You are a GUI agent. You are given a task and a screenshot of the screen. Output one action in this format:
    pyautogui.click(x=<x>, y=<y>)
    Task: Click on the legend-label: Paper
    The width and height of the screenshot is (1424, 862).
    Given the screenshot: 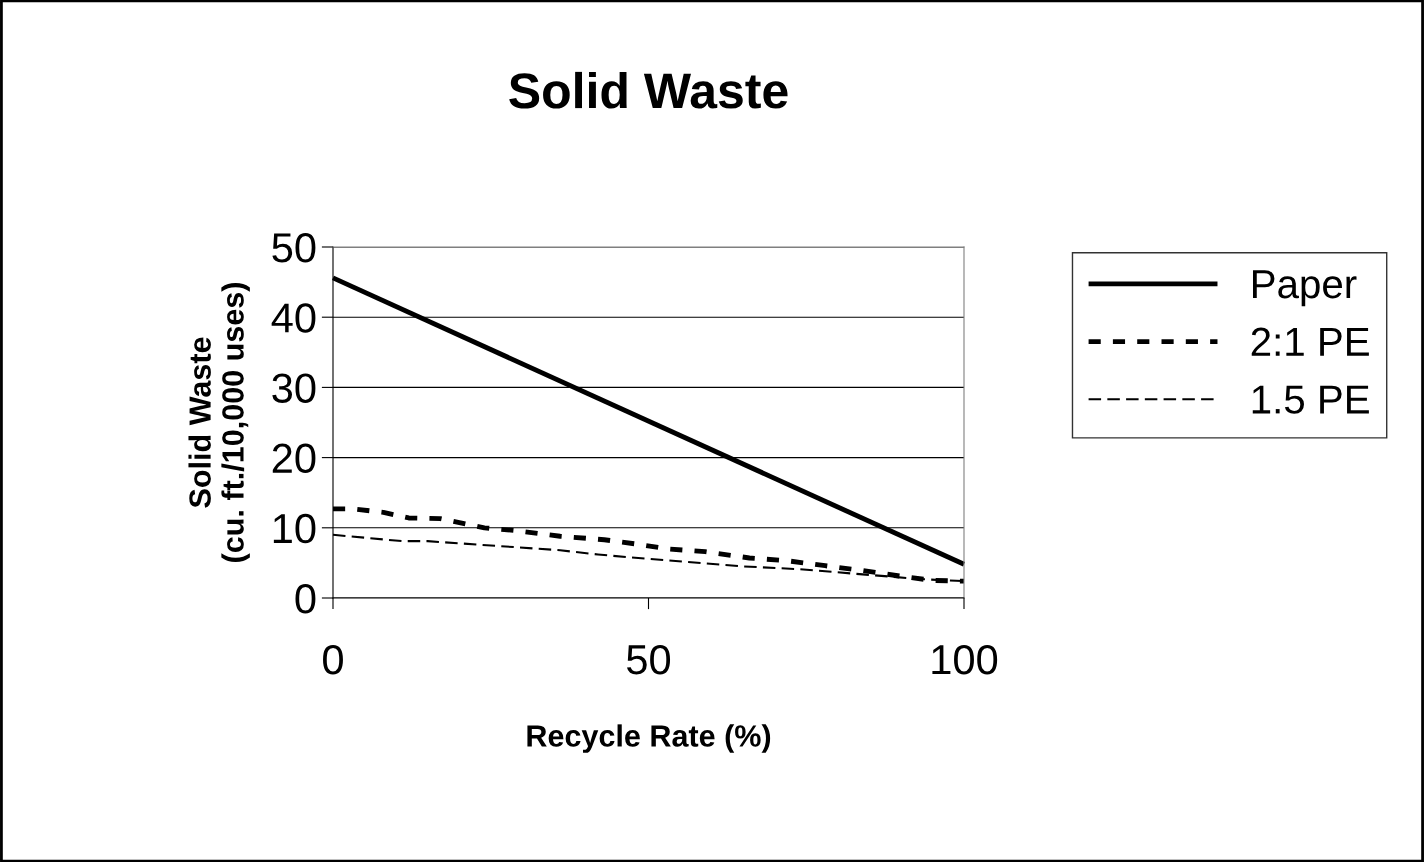 What is the action you would take?
    pyautogui.click(x=1305, y=288)
    